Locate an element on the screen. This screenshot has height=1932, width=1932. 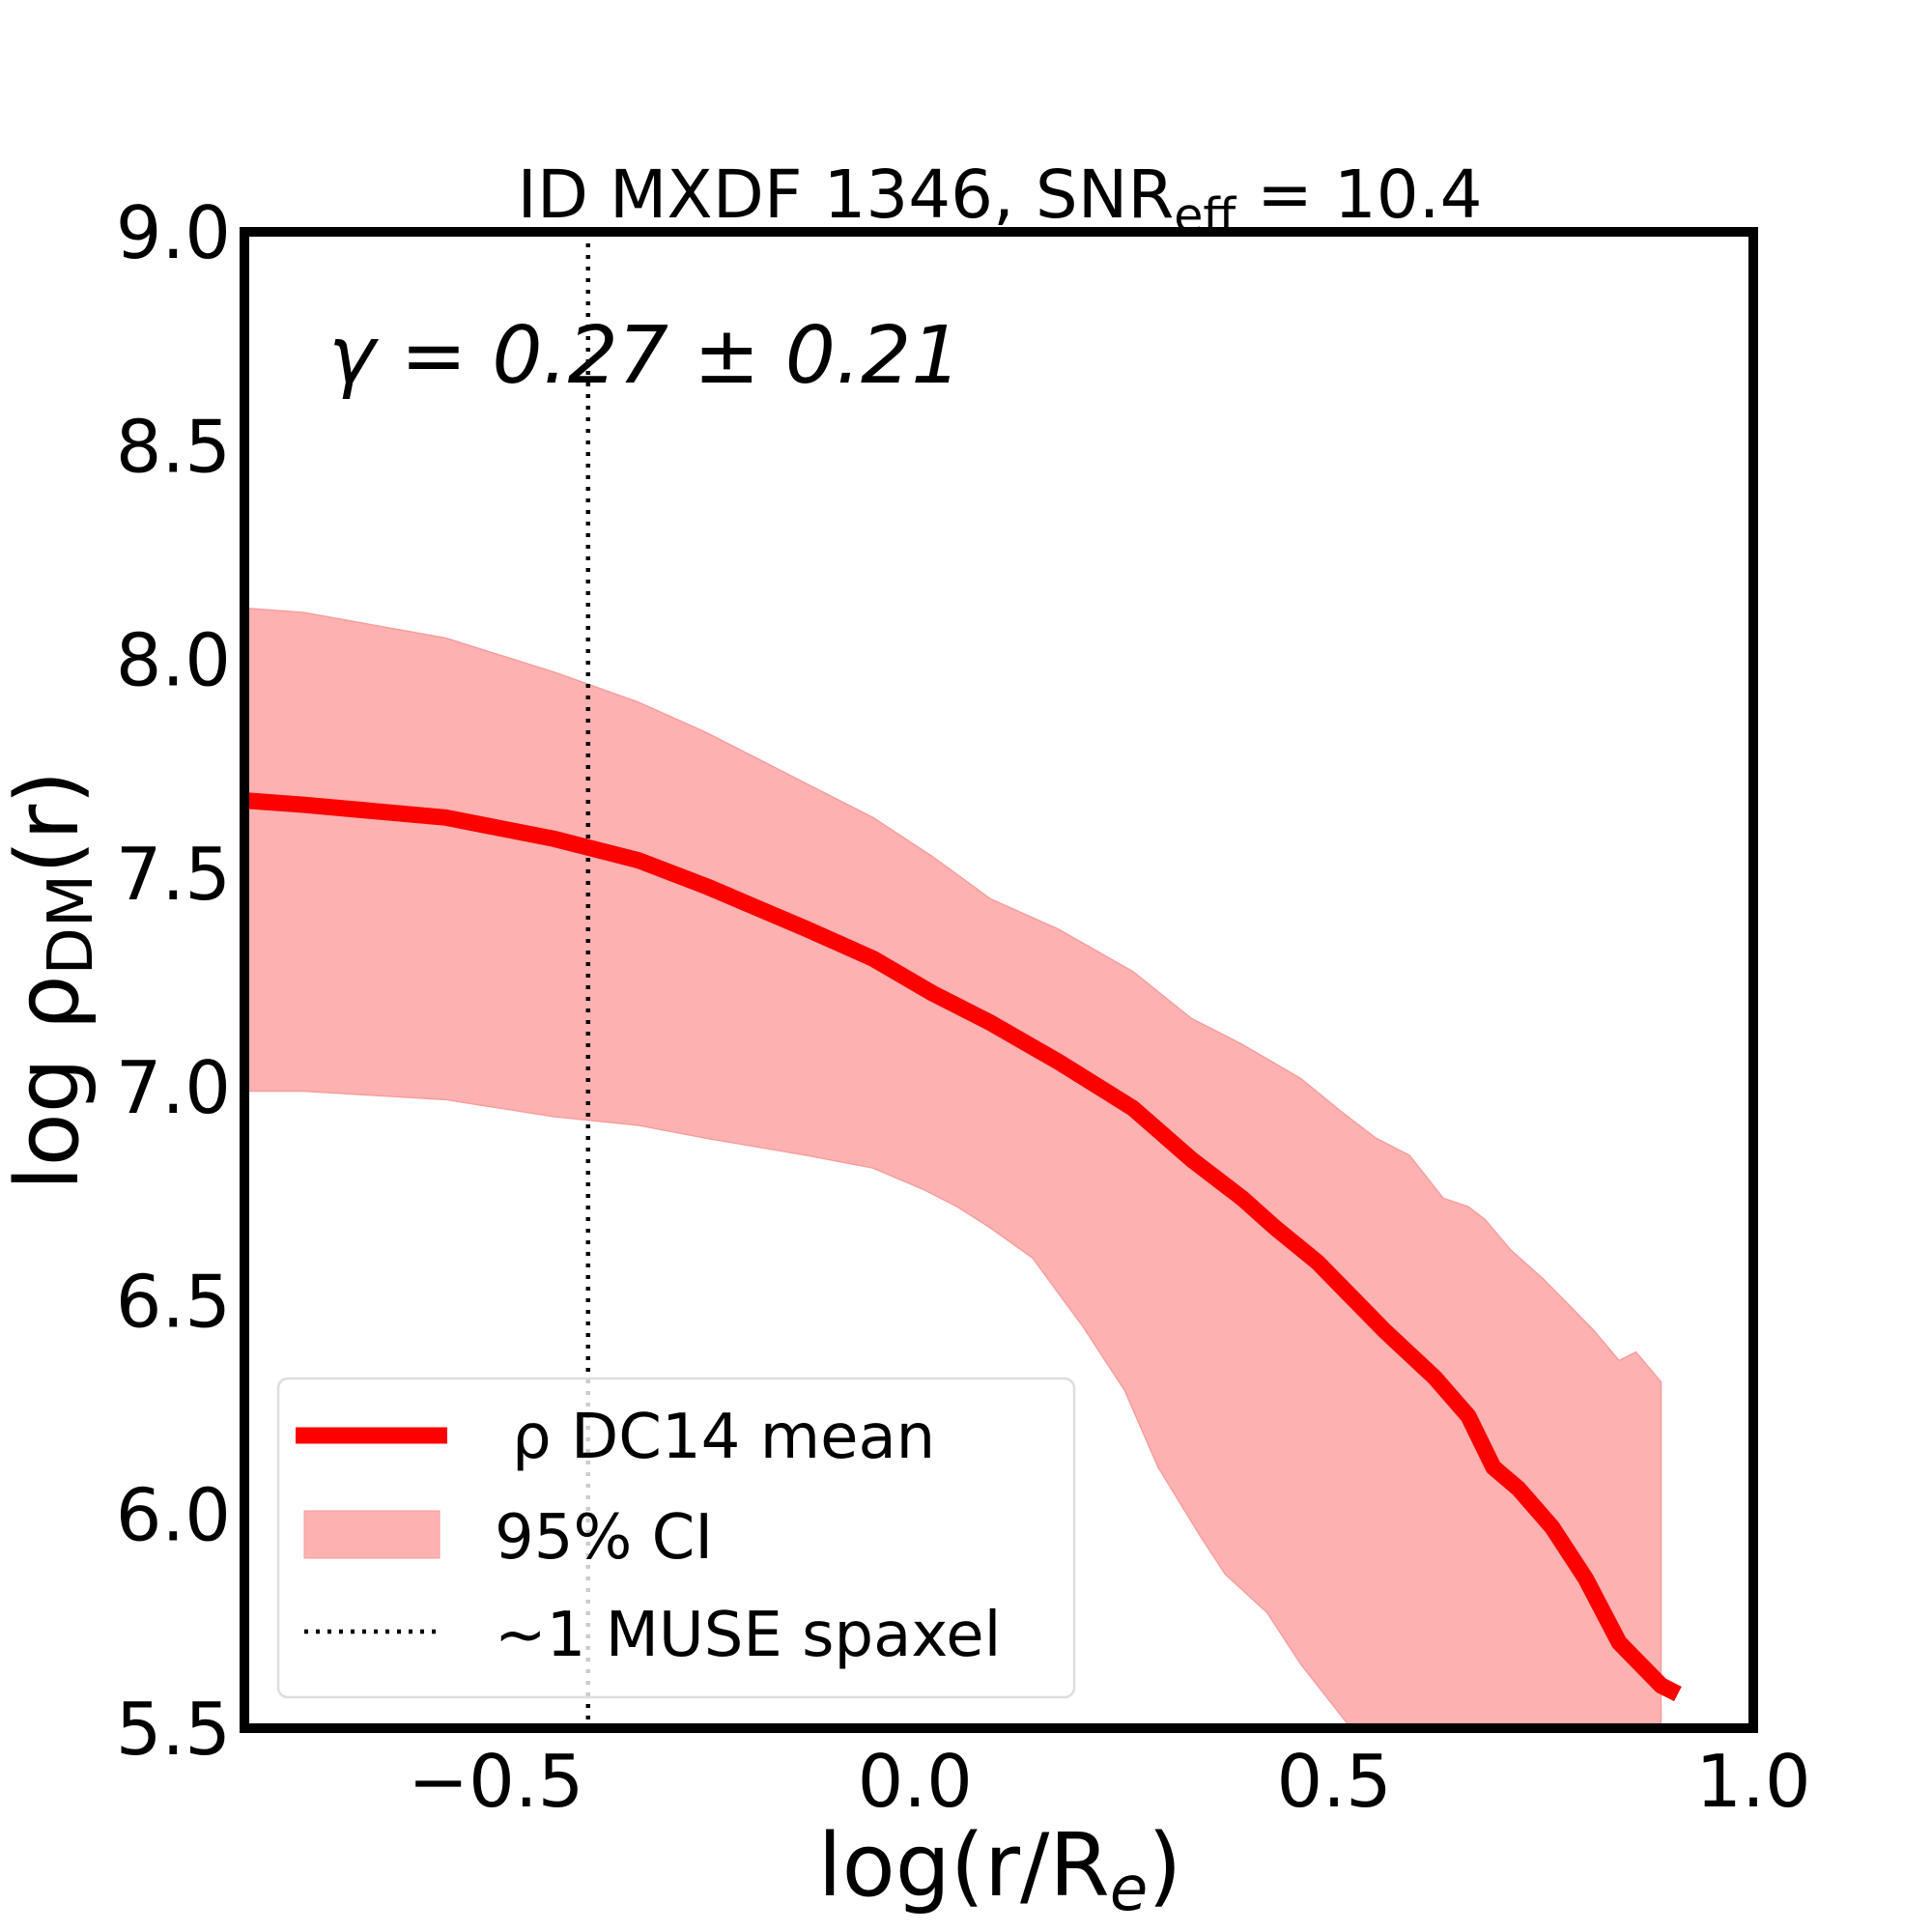
legend: ρ DC14 mean 95% CI ~1 MUSE spaxel is located at coordinates (676, 1538).